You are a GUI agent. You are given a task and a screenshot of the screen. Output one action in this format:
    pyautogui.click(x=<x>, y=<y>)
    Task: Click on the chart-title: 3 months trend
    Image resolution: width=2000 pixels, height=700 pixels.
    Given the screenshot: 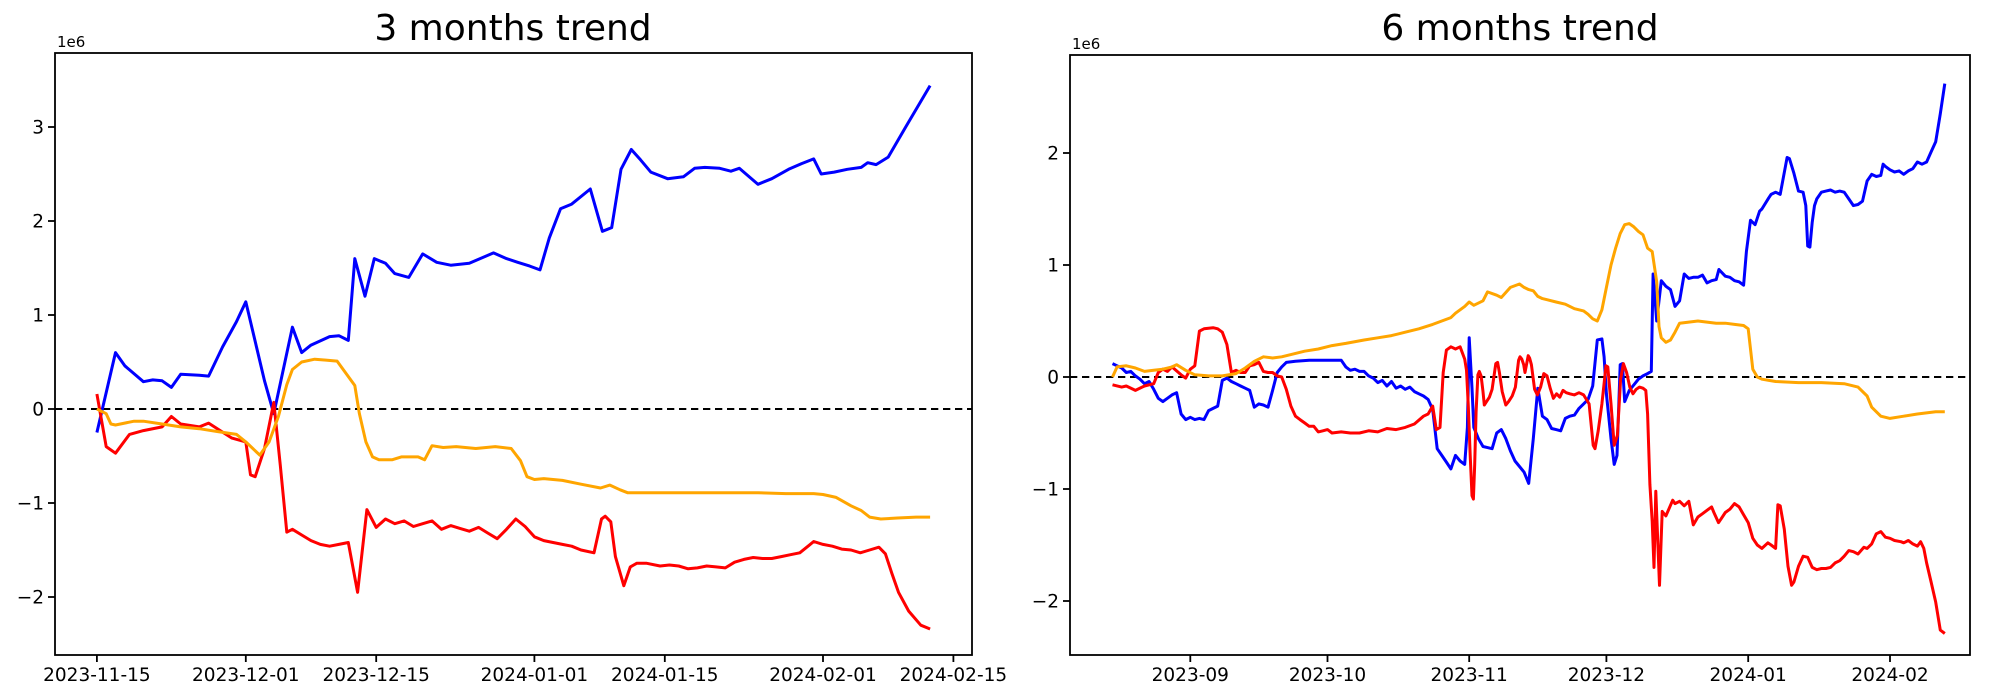 What is the action you would take?
    pyautogui.click(x=512, y=28)
    